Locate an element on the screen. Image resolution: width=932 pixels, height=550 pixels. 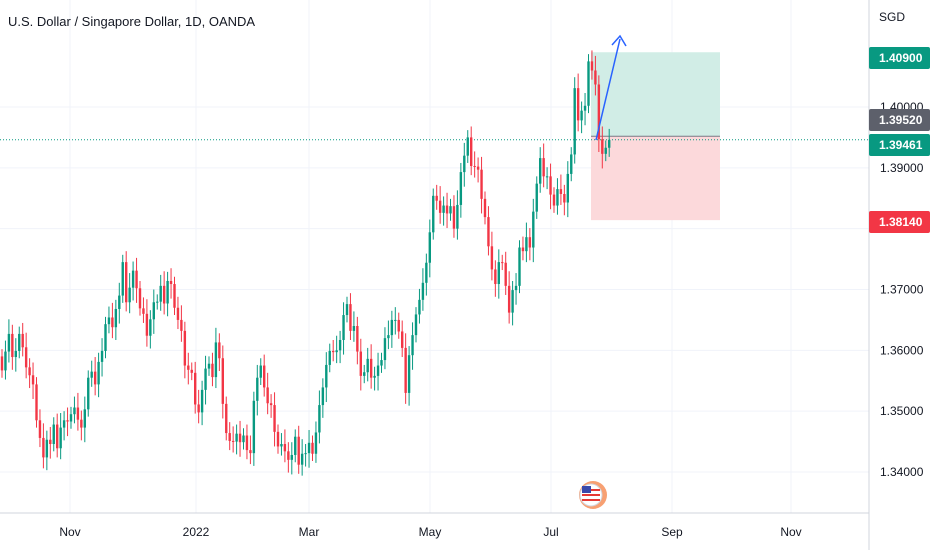
price-tags: 1.40900 1.39520 1.39461 1.38140 is located at coordinates (899, 140).